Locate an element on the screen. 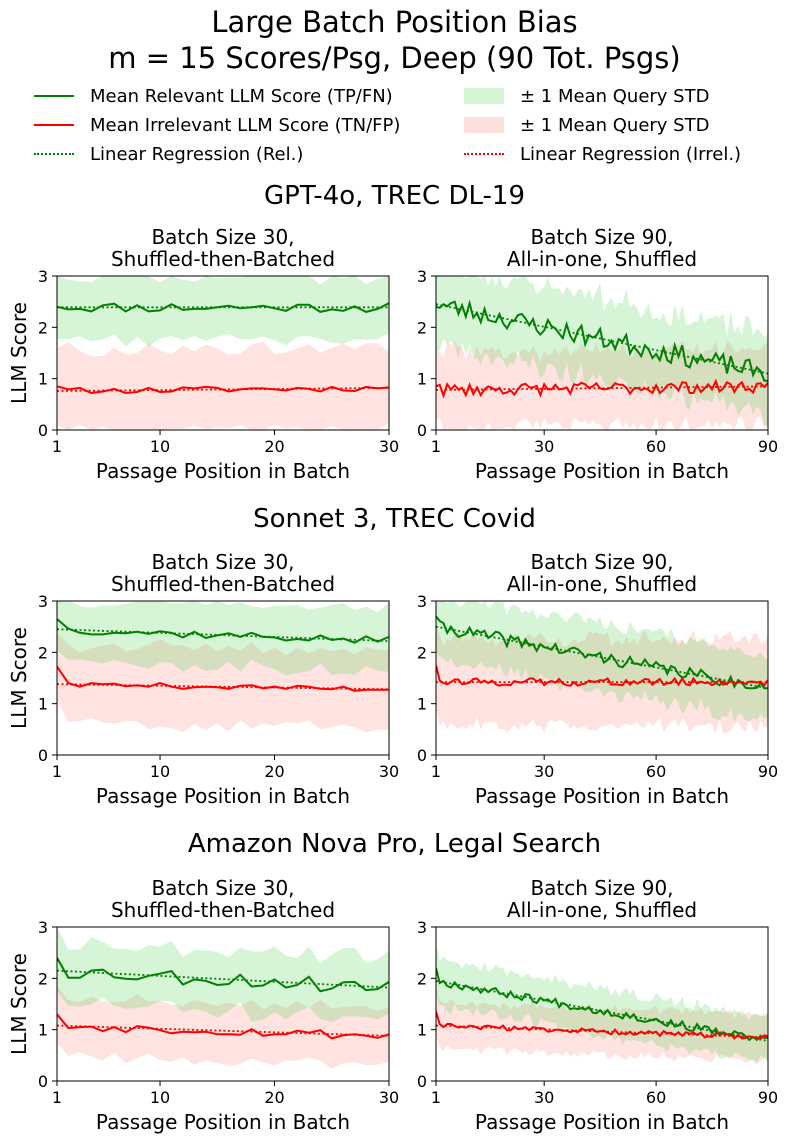 This screenshot has width=789, height=1145. legend-label-irrelevant-mean: Mean Irrelevant LLM Score (TN/FP) is located at coordinates (245, 125).